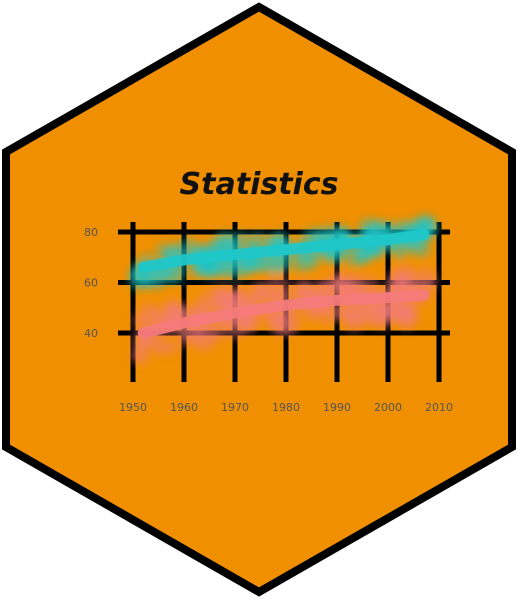  I want to click on x-tick-label: 1990, so click(337, 407).